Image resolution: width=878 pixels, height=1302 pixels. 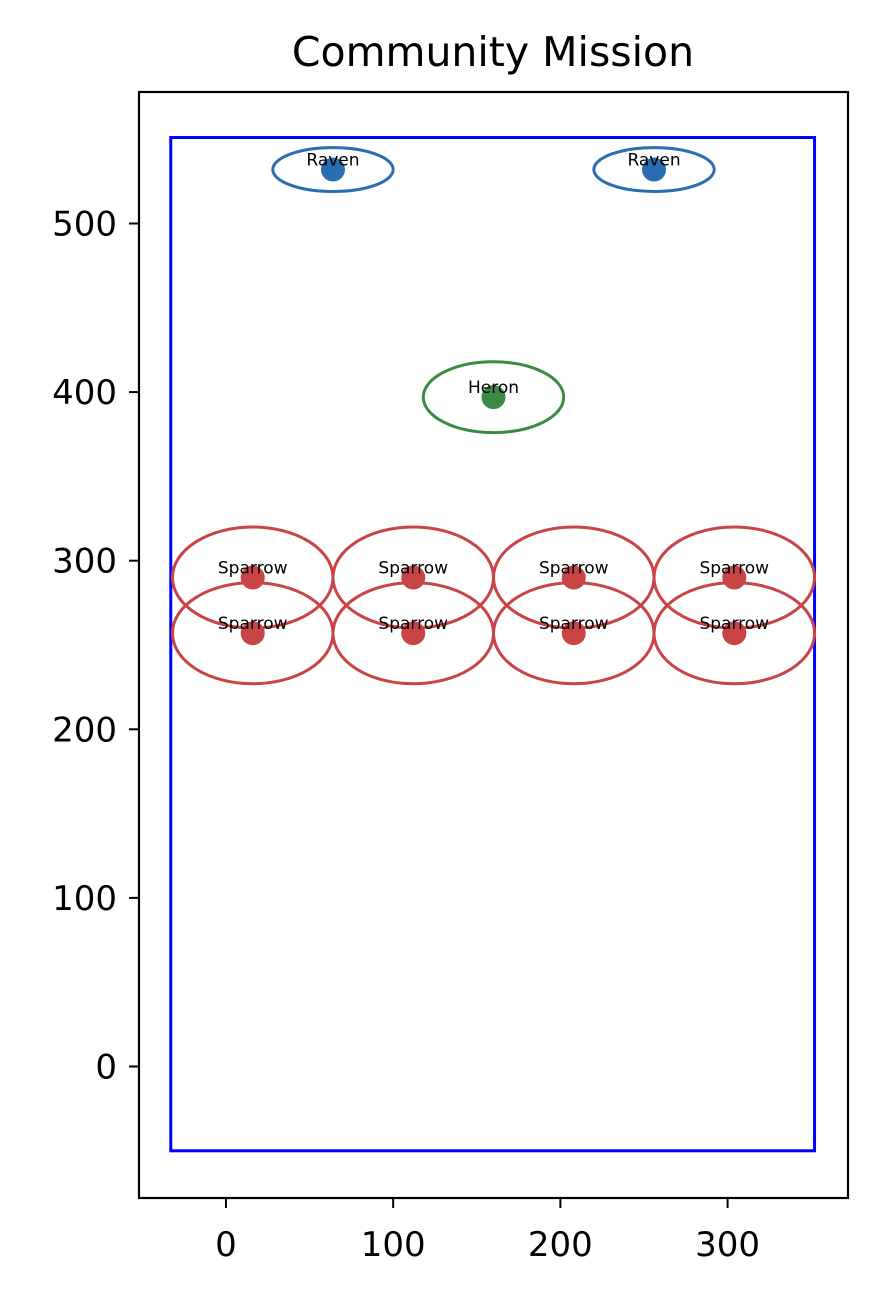 I want to click on heron-label: Heron, so click(x=493, y=388).